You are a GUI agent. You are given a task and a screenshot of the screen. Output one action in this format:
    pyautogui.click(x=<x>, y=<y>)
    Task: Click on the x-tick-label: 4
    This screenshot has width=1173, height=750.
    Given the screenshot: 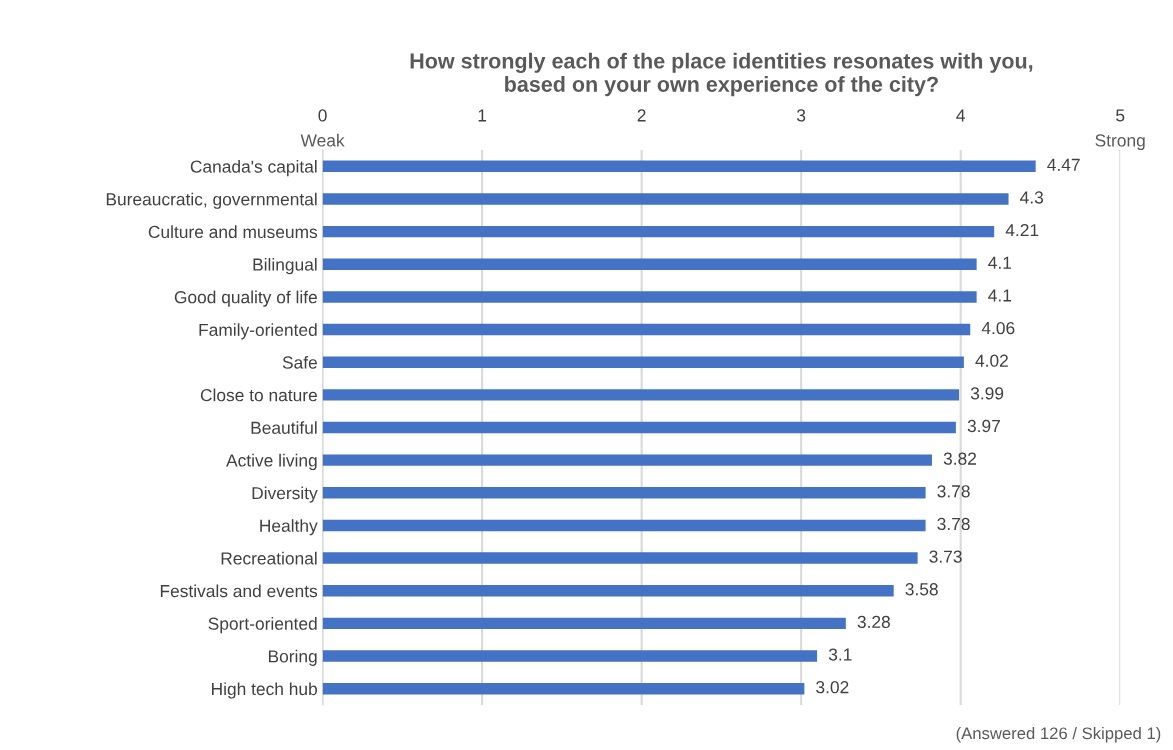 What is the action you would take?
    pyautogui.click(x=961, y=115)
    